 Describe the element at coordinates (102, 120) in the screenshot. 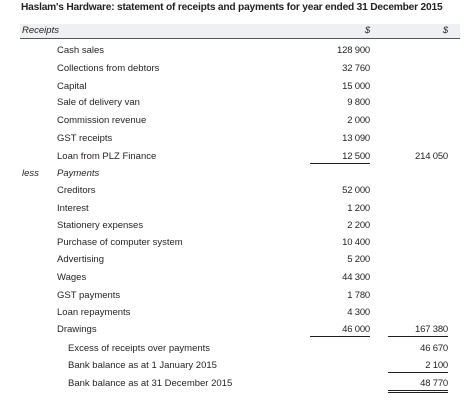

I see `row-label: Commission revenue` at that location.